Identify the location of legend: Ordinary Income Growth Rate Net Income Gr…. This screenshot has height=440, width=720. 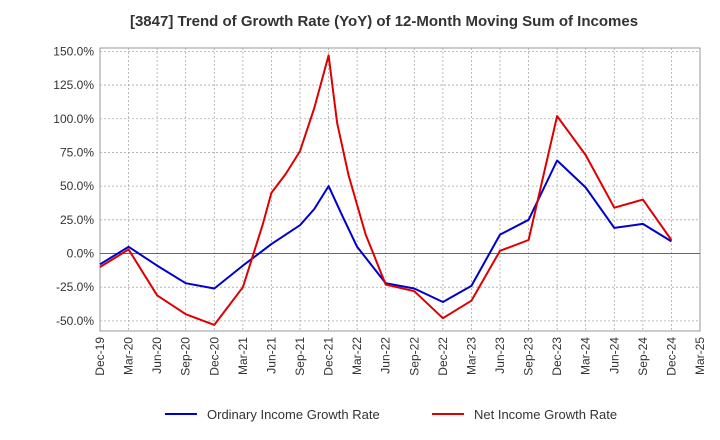
(391, 414).